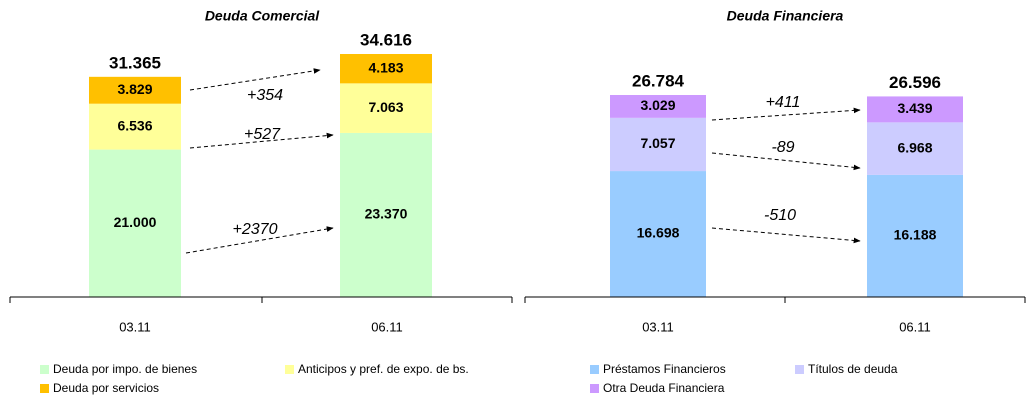 The image size is (1033, 403). What do you see at coordinates (853, 369) in the screenshot?
I see `legend-label: Títulos de deuda` at bounding box center [853, 369].